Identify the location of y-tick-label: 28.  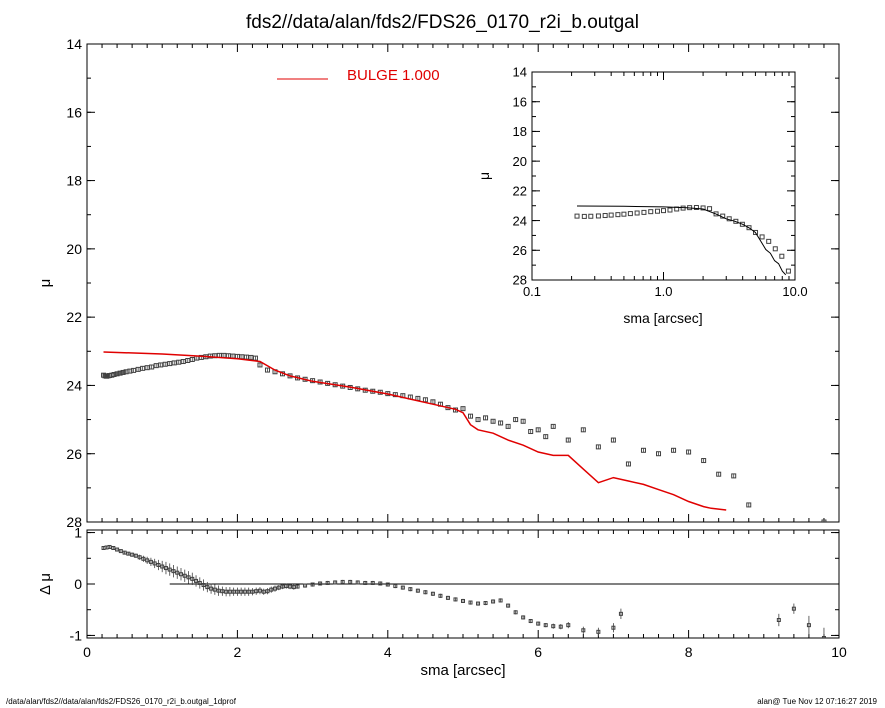
(74, 522).